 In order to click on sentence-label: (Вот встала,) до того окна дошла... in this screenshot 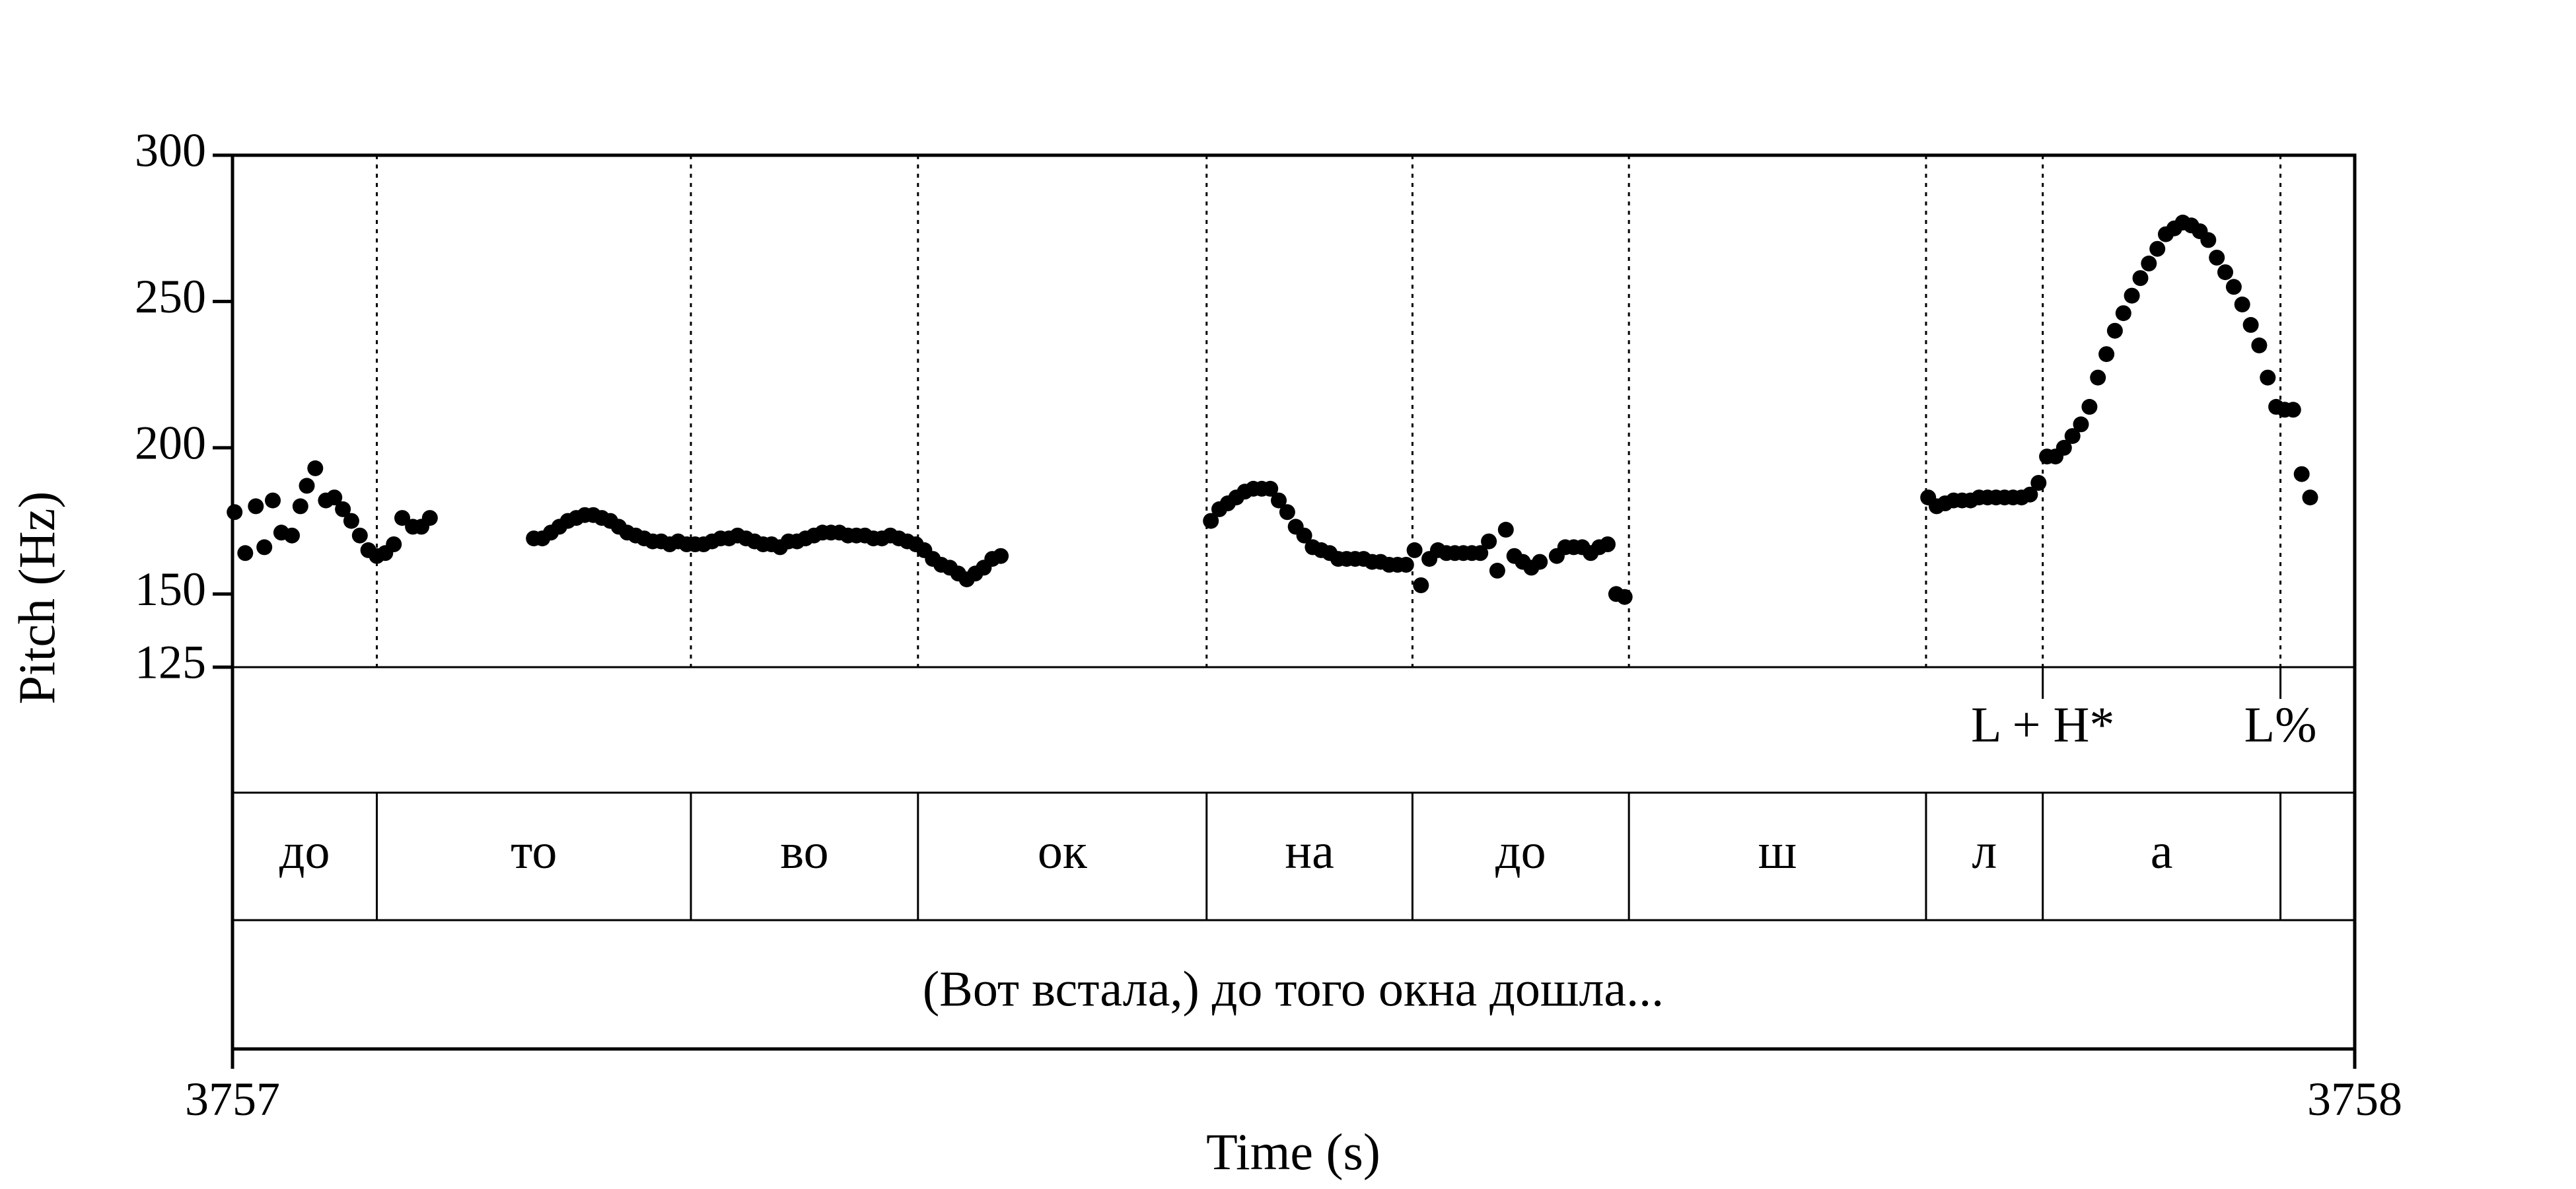, I will do `click(1293, 989)`.